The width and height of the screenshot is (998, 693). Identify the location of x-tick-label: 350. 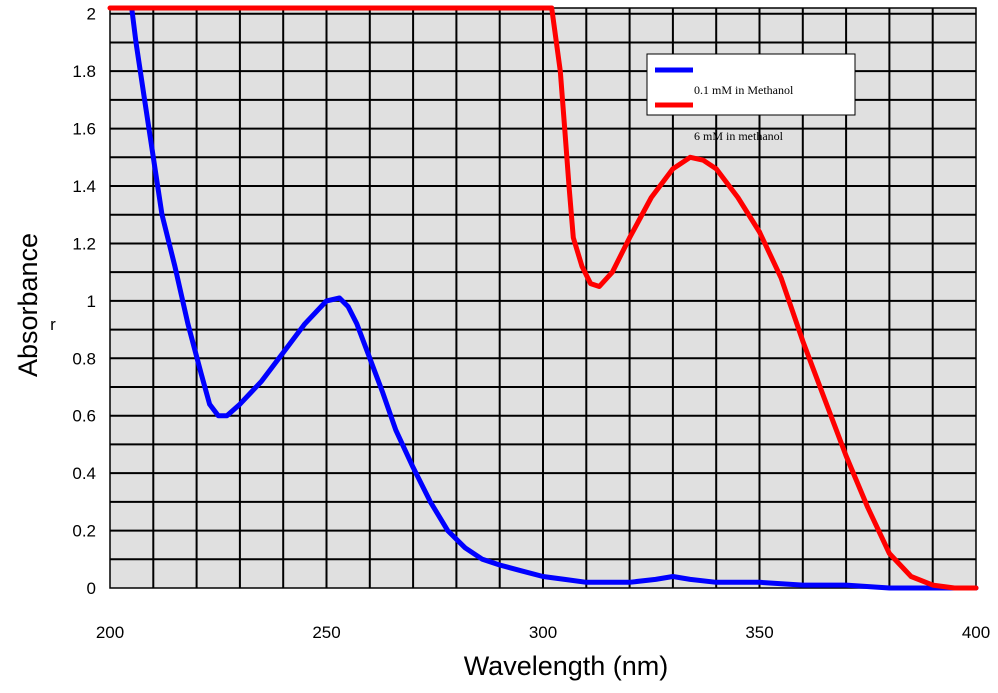
(759, 632).